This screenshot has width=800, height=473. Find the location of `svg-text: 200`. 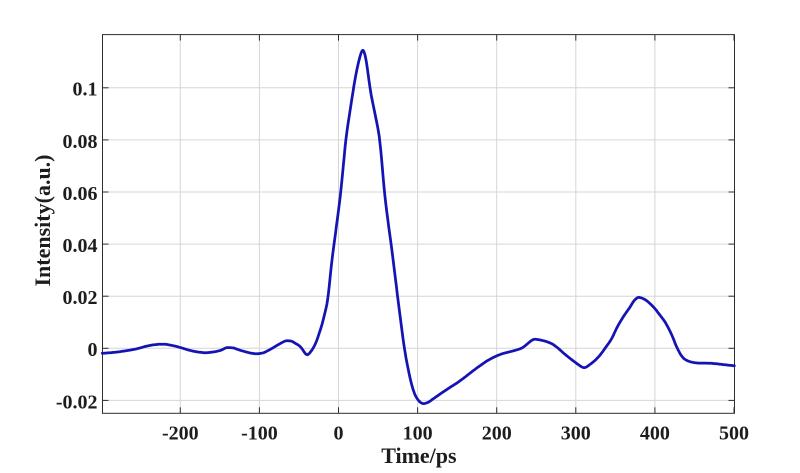

svg-text: 200 is located at coordinates (497, 433).